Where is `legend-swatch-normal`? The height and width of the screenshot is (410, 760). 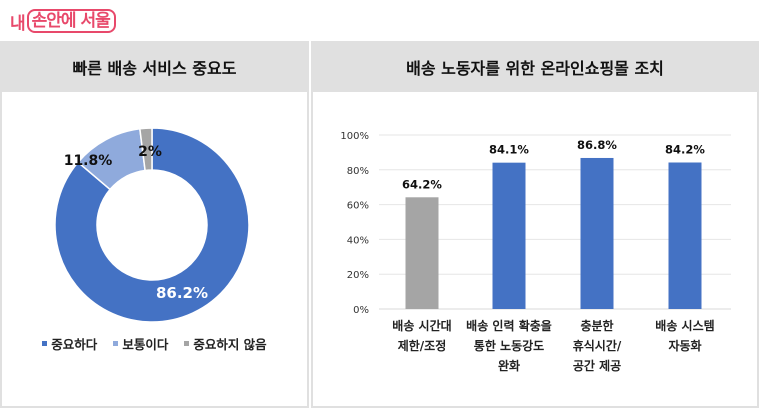
legend-swatch-normal is located at coordinates (116, 343).